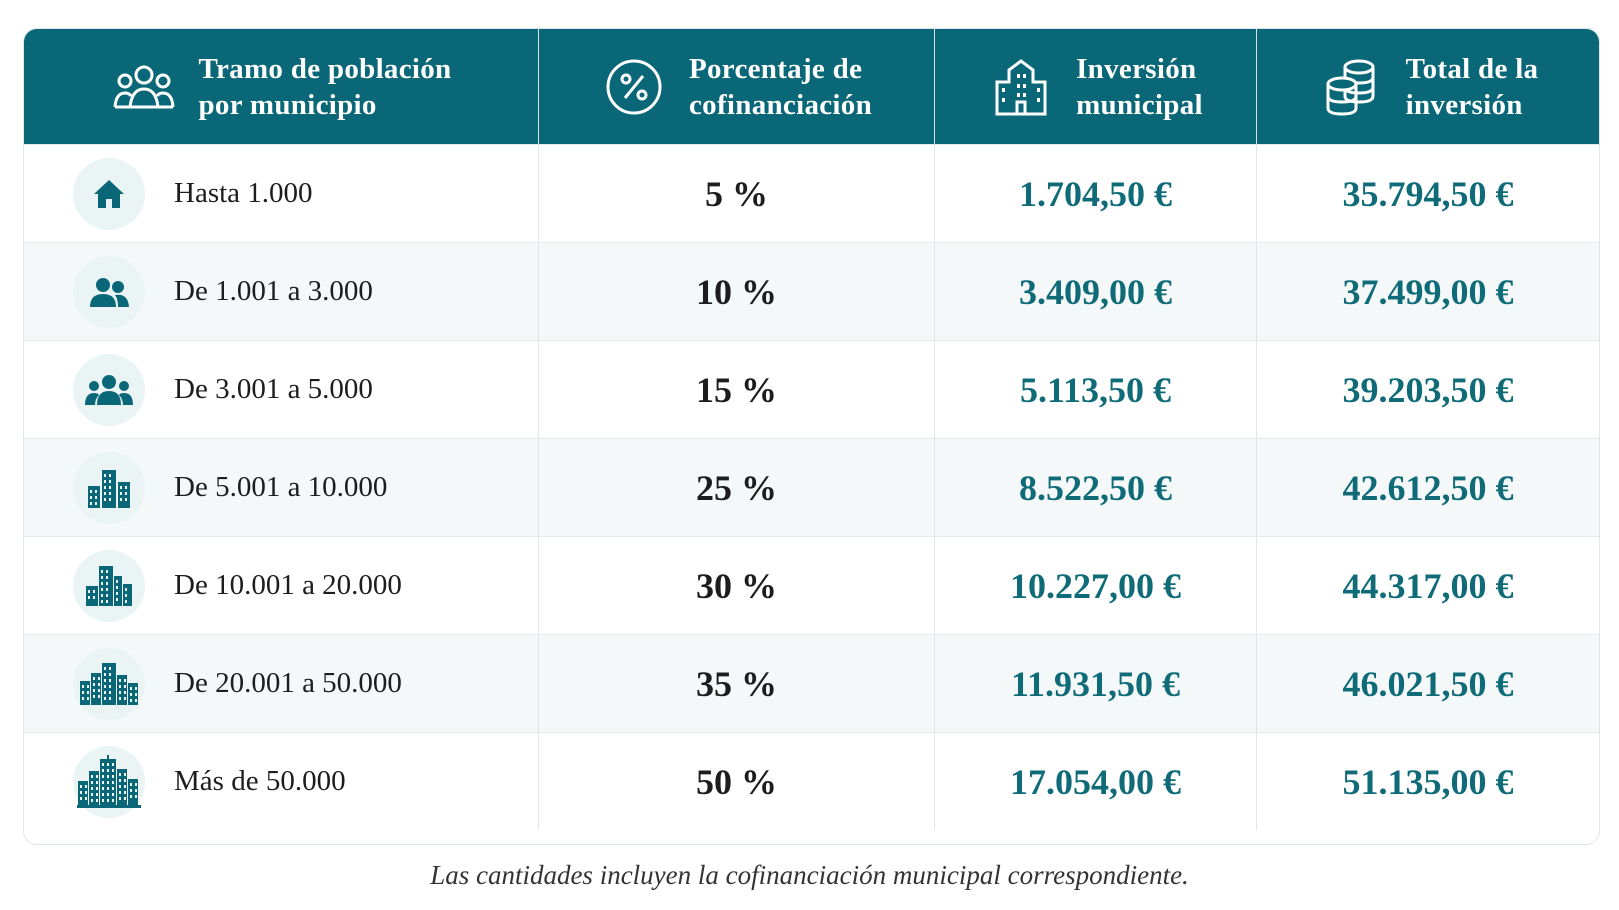 This screenshot has width=1619, height=910. What do you see at coordinates (109, 781) in the screenshot?
I see `large-city-icon` at bounding box center [109, 781].